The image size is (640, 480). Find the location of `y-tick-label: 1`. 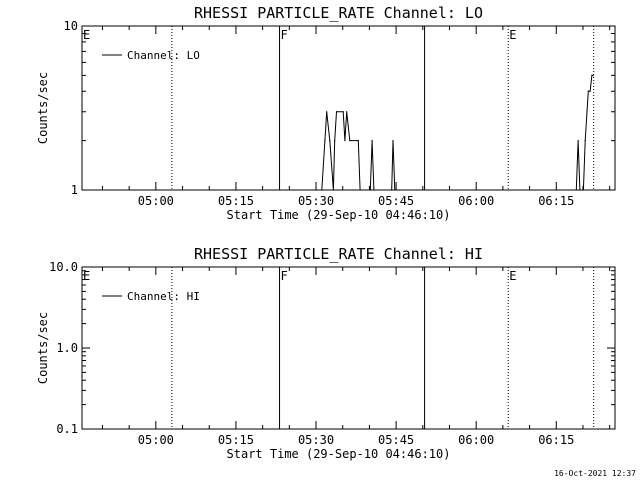

y-tick-label: 1 is located at coordinates (74, 190).